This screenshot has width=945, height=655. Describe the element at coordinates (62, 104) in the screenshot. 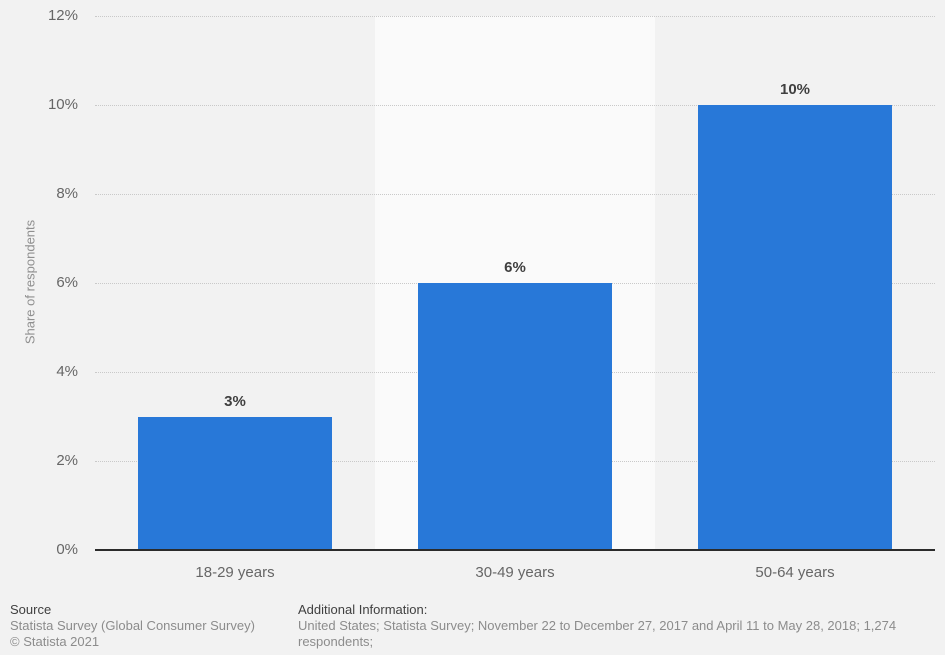

I see `y-tick-label: 10%` at that location.